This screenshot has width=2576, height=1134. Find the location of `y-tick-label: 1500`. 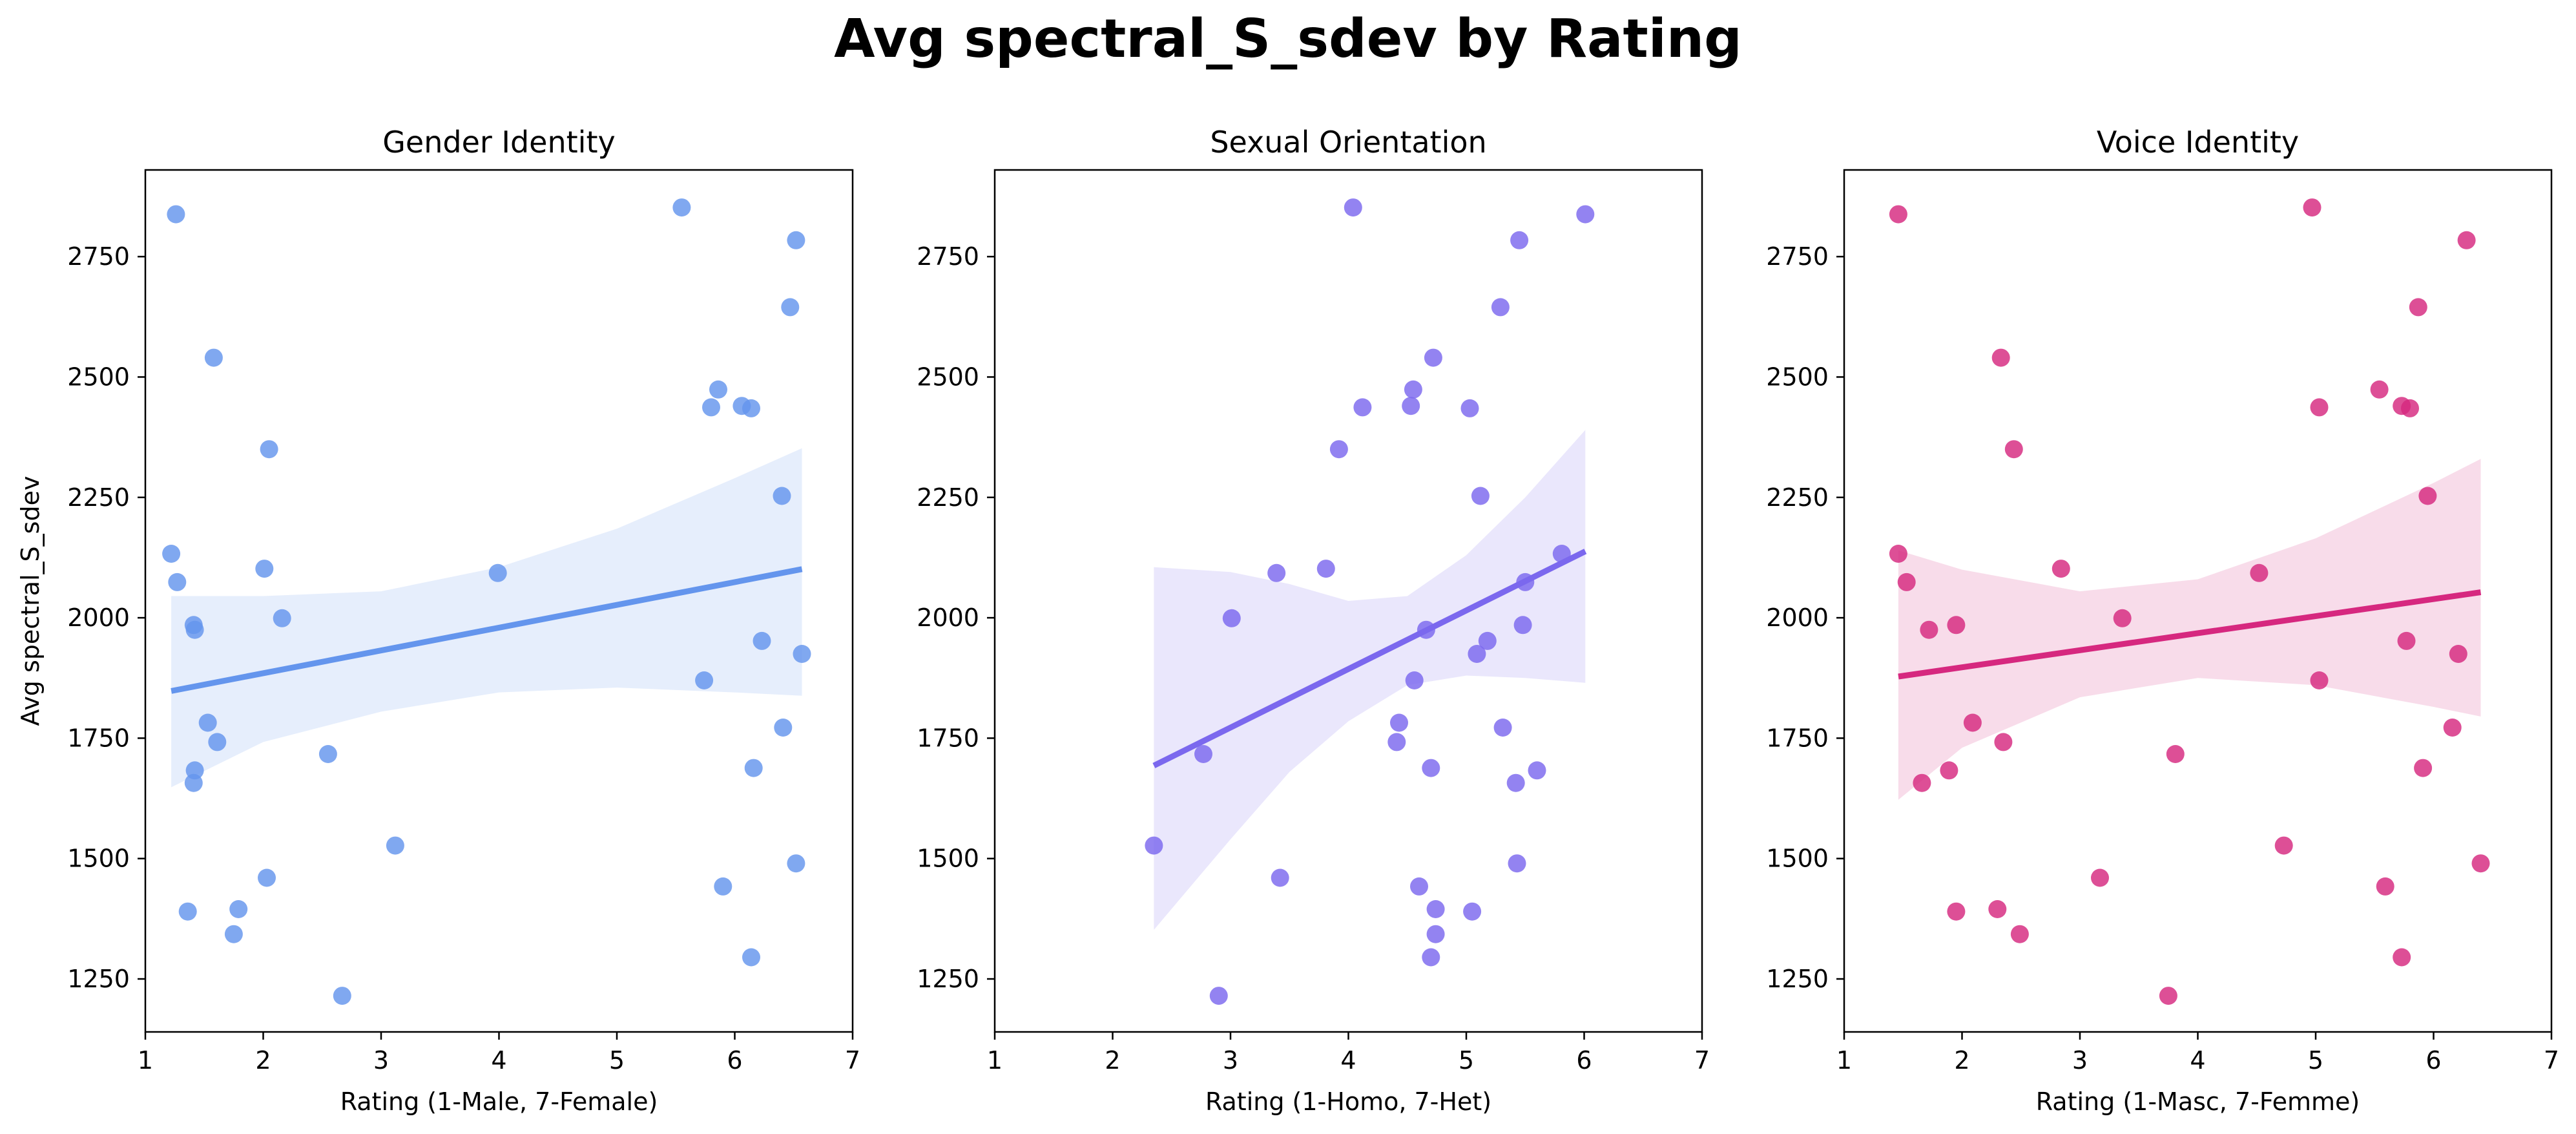

y-tick-label: 1500 is located at coordinates (948, 859).